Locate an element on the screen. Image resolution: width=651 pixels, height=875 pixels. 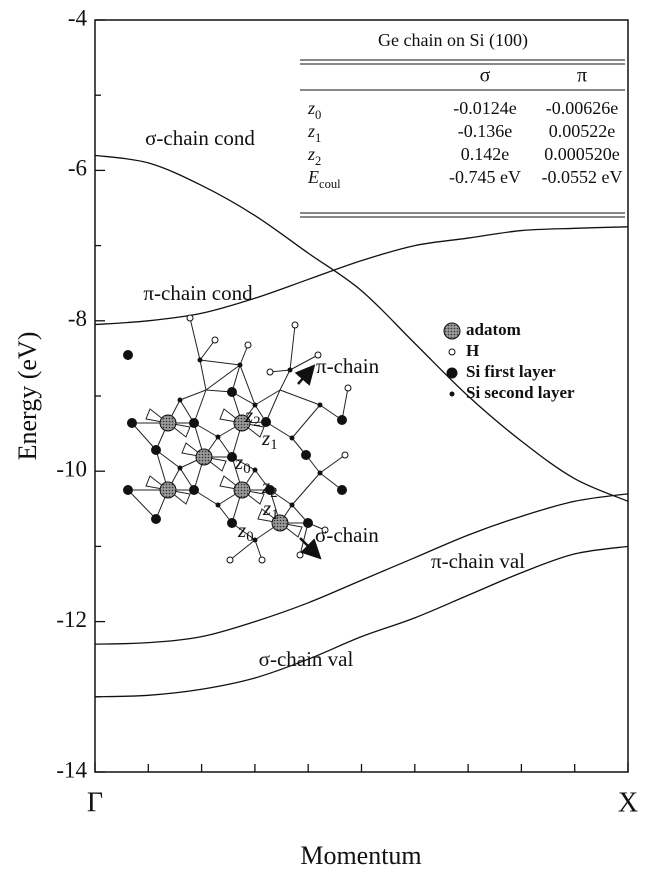
table-cell: -0.136e is located at coordinates (485, 131).